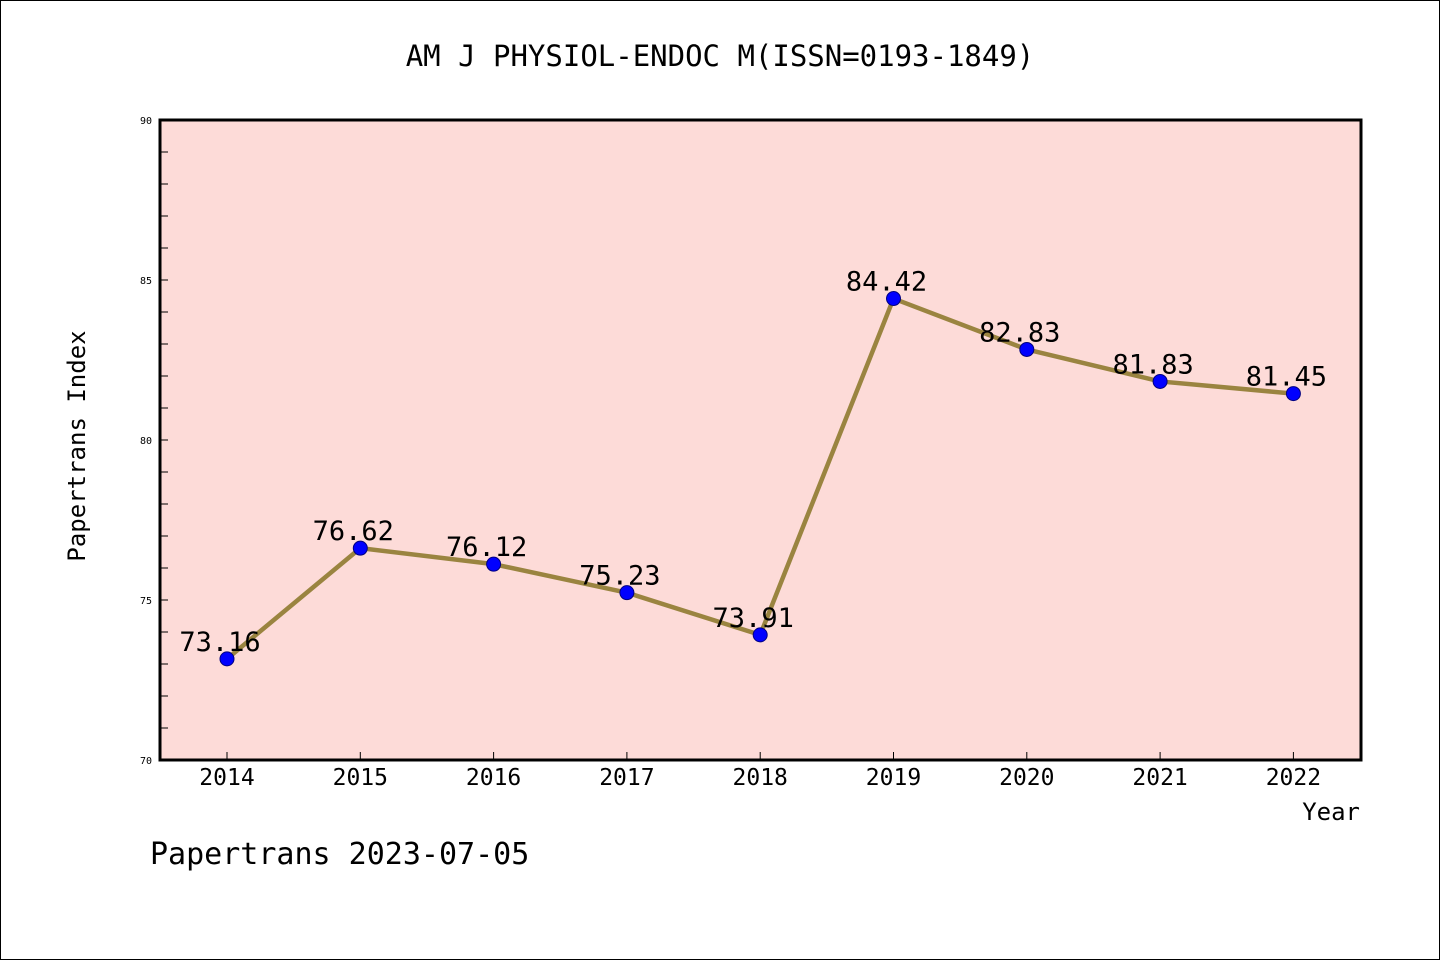 The height and width of the screenshot is (960, 1440). Describe the element at coordinates (626, 778) in the screenshot. I see `x-tick-label: 2017` at that location.